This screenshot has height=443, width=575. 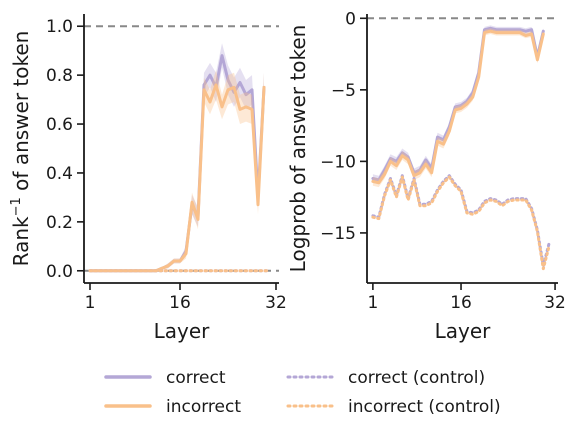 I want to click on y-axis-title: Logprob of answer token, so click(x=298, y=149).